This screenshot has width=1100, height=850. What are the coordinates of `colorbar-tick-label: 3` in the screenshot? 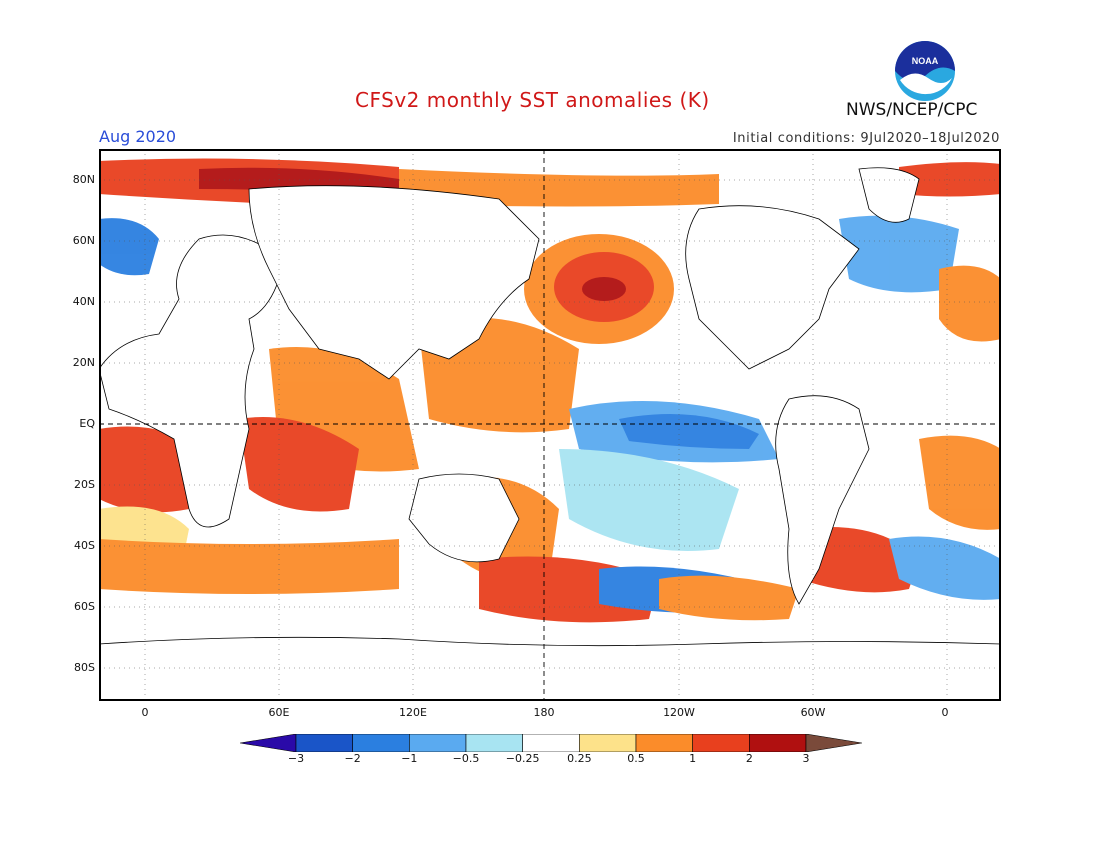 It's located at (806, 758).